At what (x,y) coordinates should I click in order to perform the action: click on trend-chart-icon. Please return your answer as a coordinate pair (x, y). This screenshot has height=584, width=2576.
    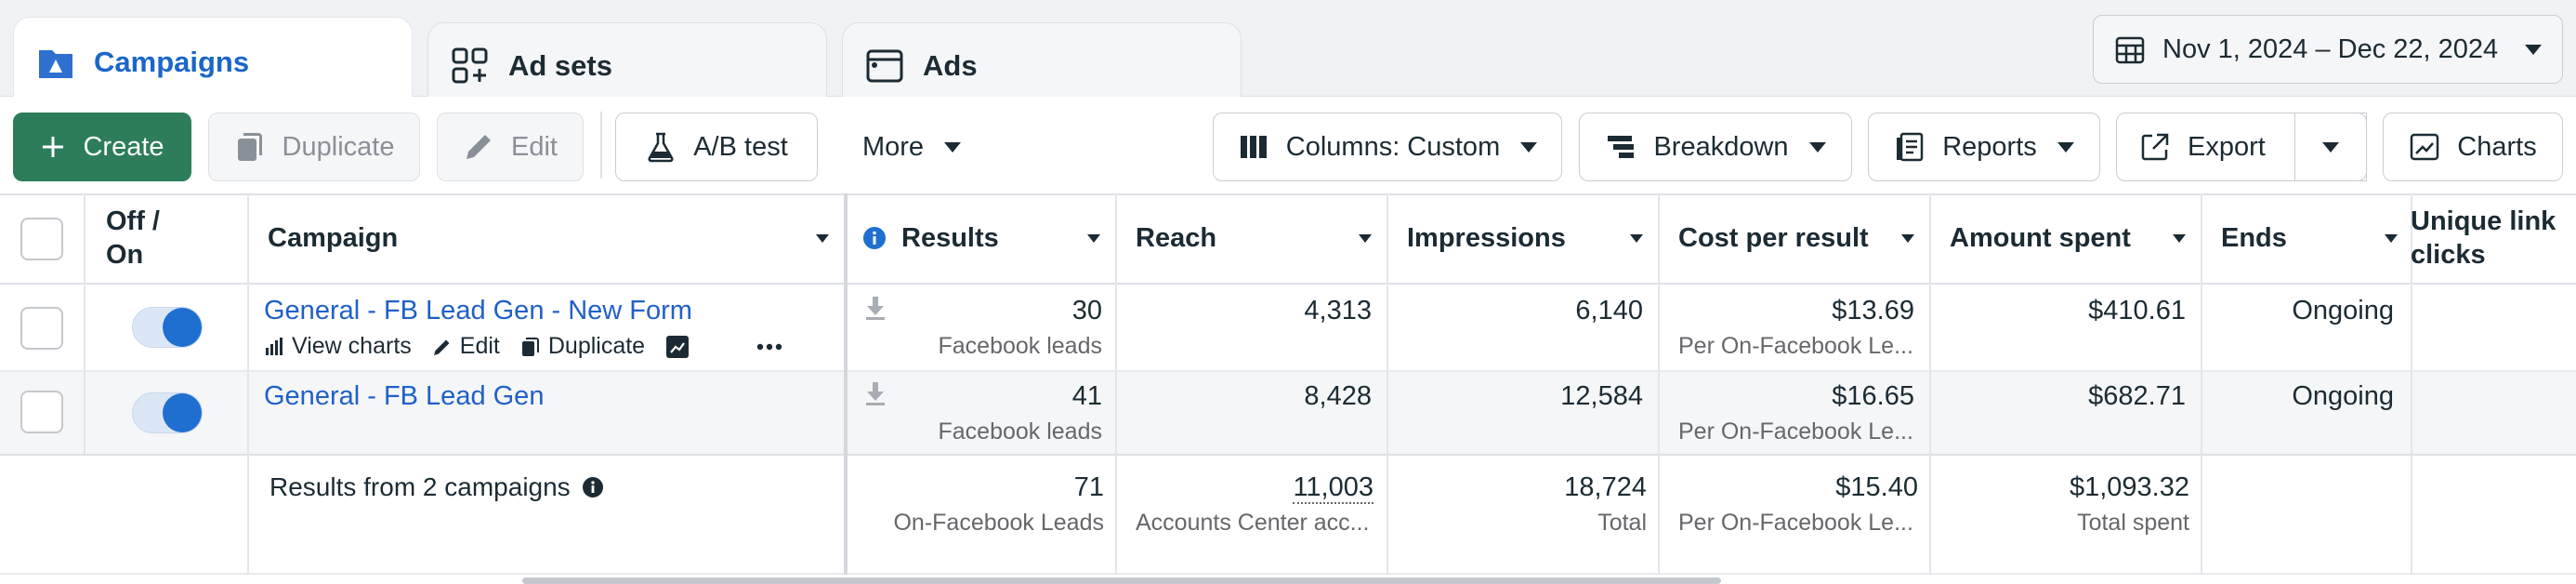
    Looking at the image, I should click on (678, 347).